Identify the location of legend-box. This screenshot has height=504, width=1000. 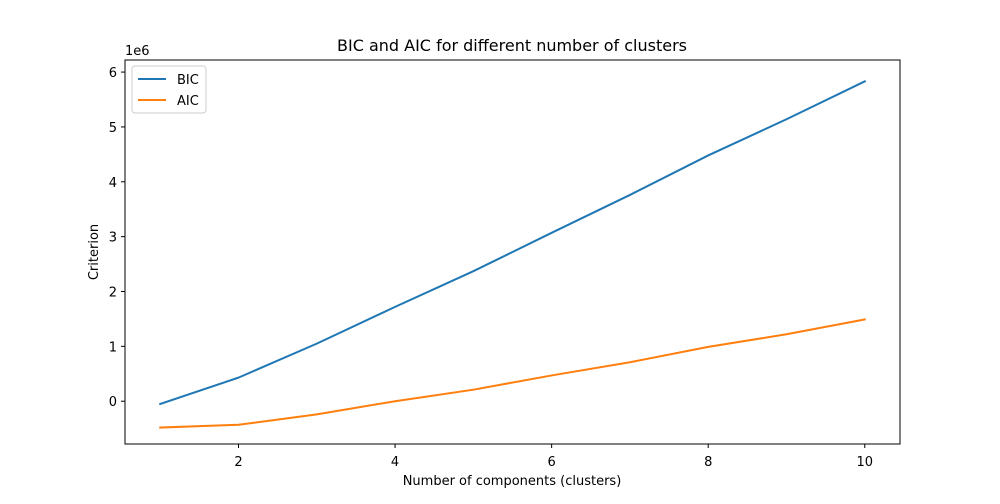
(169, 89).